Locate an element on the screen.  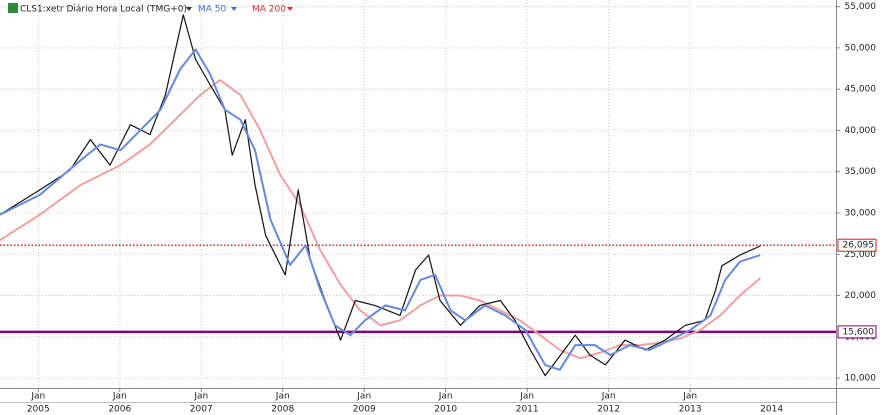
y-tick-label: 30,000 is located at coordinates (861, 213).